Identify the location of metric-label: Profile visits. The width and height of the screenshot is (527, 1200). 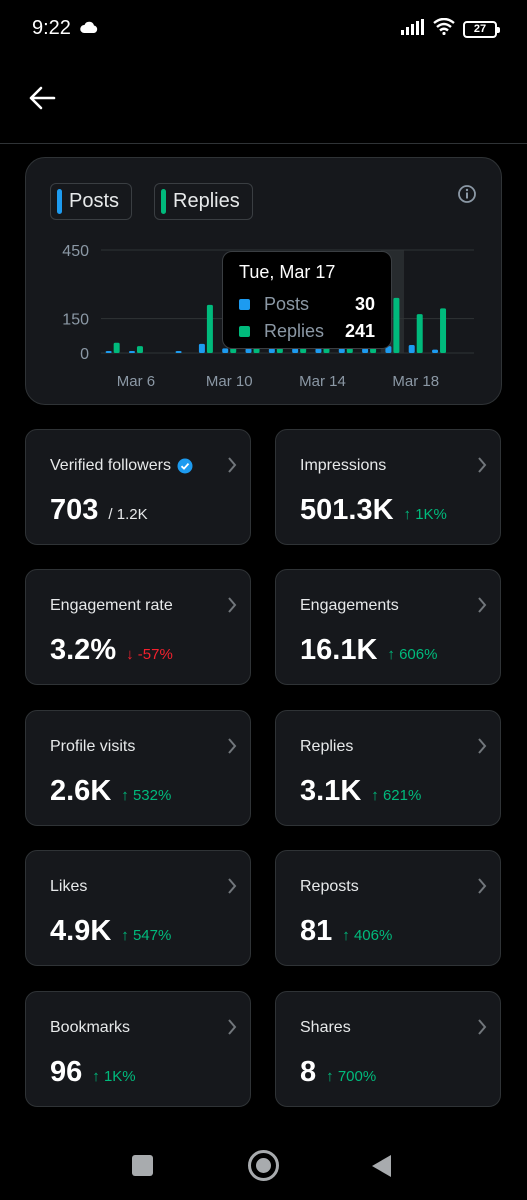
(93, 746).